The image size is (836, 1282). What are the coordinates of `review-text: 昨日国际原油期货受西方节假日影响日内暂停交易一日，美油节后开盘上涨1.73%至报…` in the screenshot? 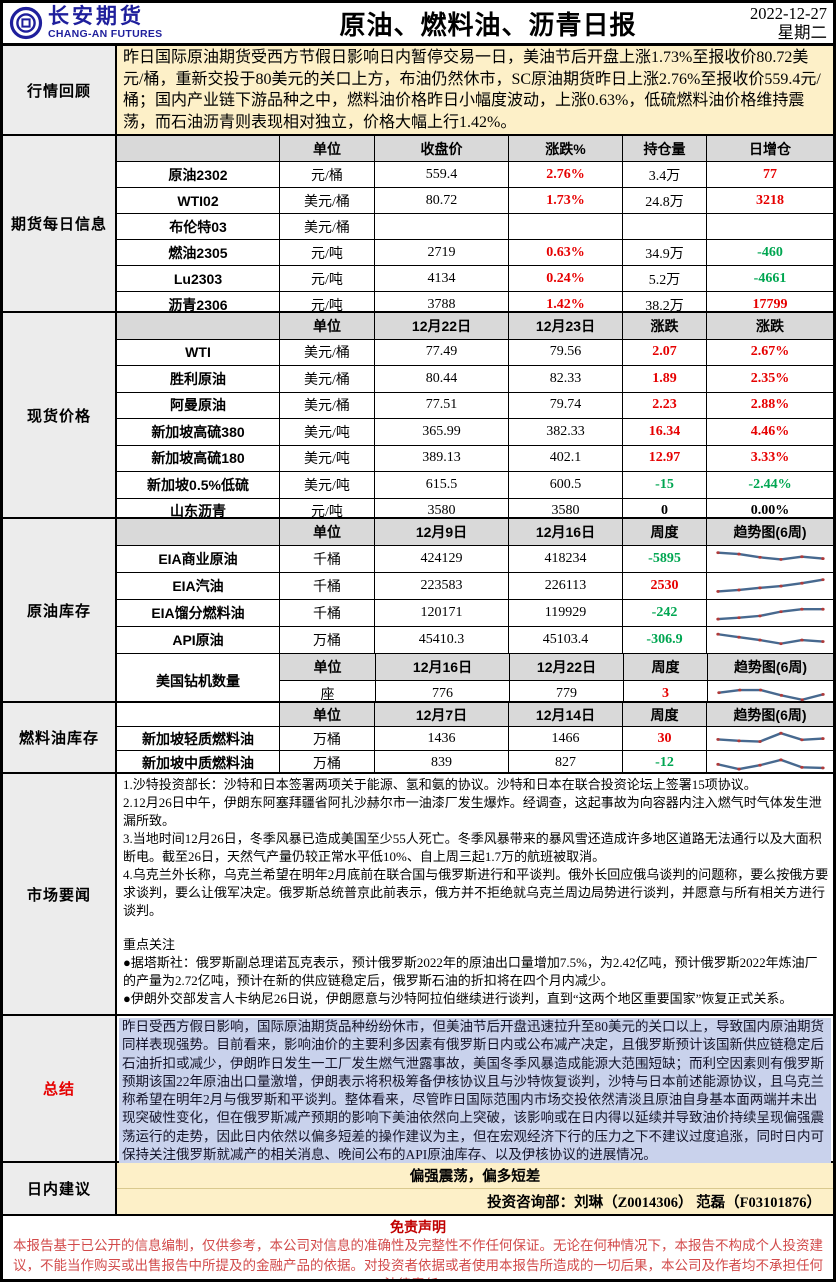 It's located at (475, 90).